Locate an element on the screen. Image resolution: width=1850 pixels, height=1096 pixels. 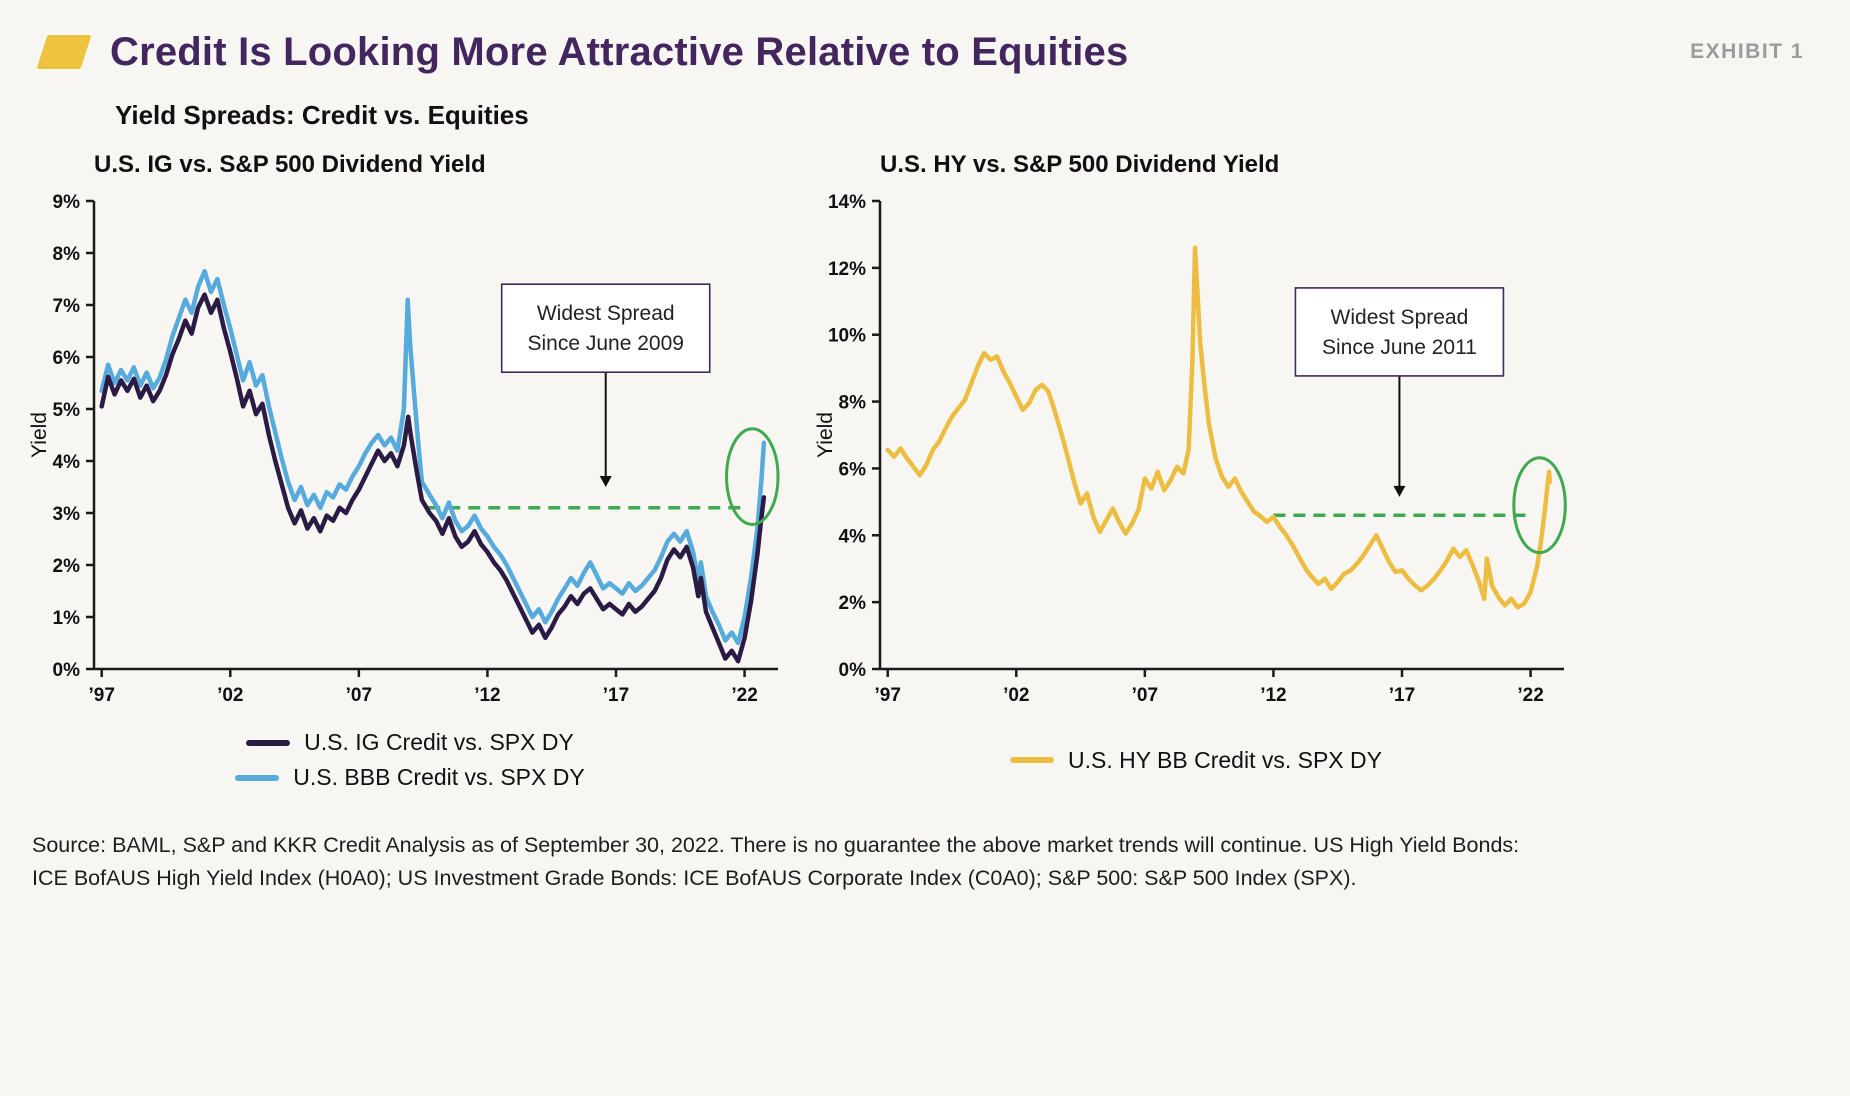
exhibit-label: EXHIBIT 1 is located at coordinates (1747, 51).